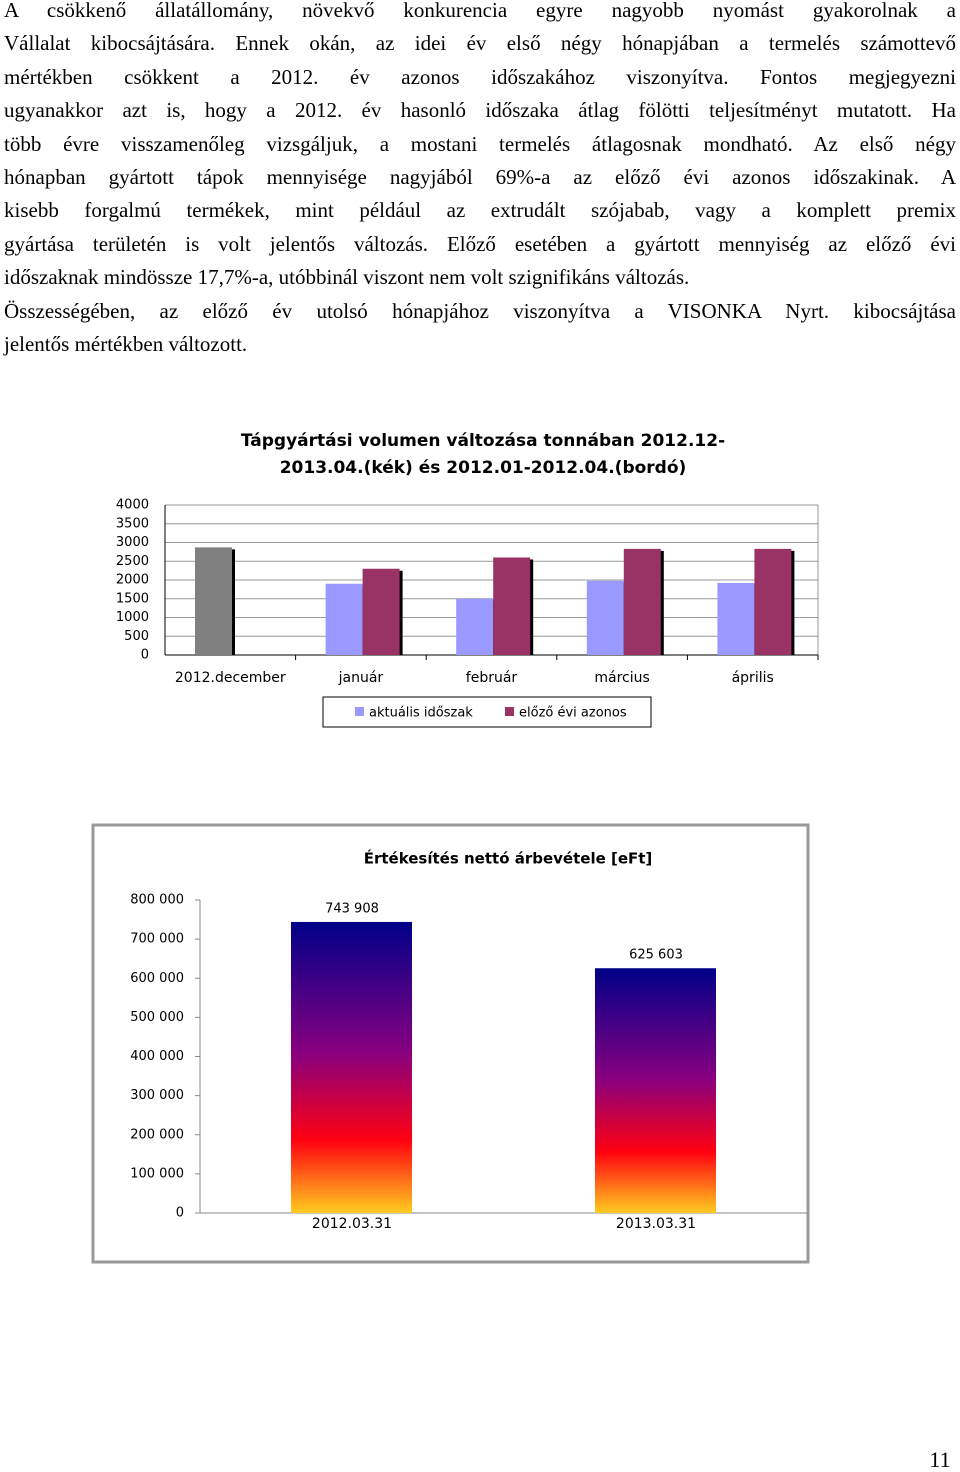 This screenshot has width=960, height=1472. What do you see at coordinates (753, 678) in the screenshot?
I see `x-tick-label: április` at bounding box center [753, 678].